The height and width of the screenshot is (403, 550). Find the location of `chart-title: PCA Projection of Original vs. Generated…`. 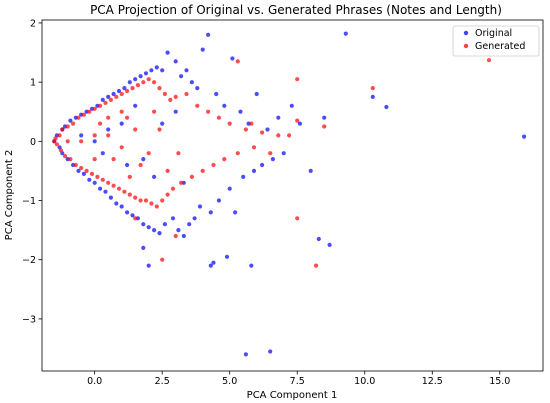

chart-title: PCA Projection of Original vs. Generated… is located at coordinates (296, 10).